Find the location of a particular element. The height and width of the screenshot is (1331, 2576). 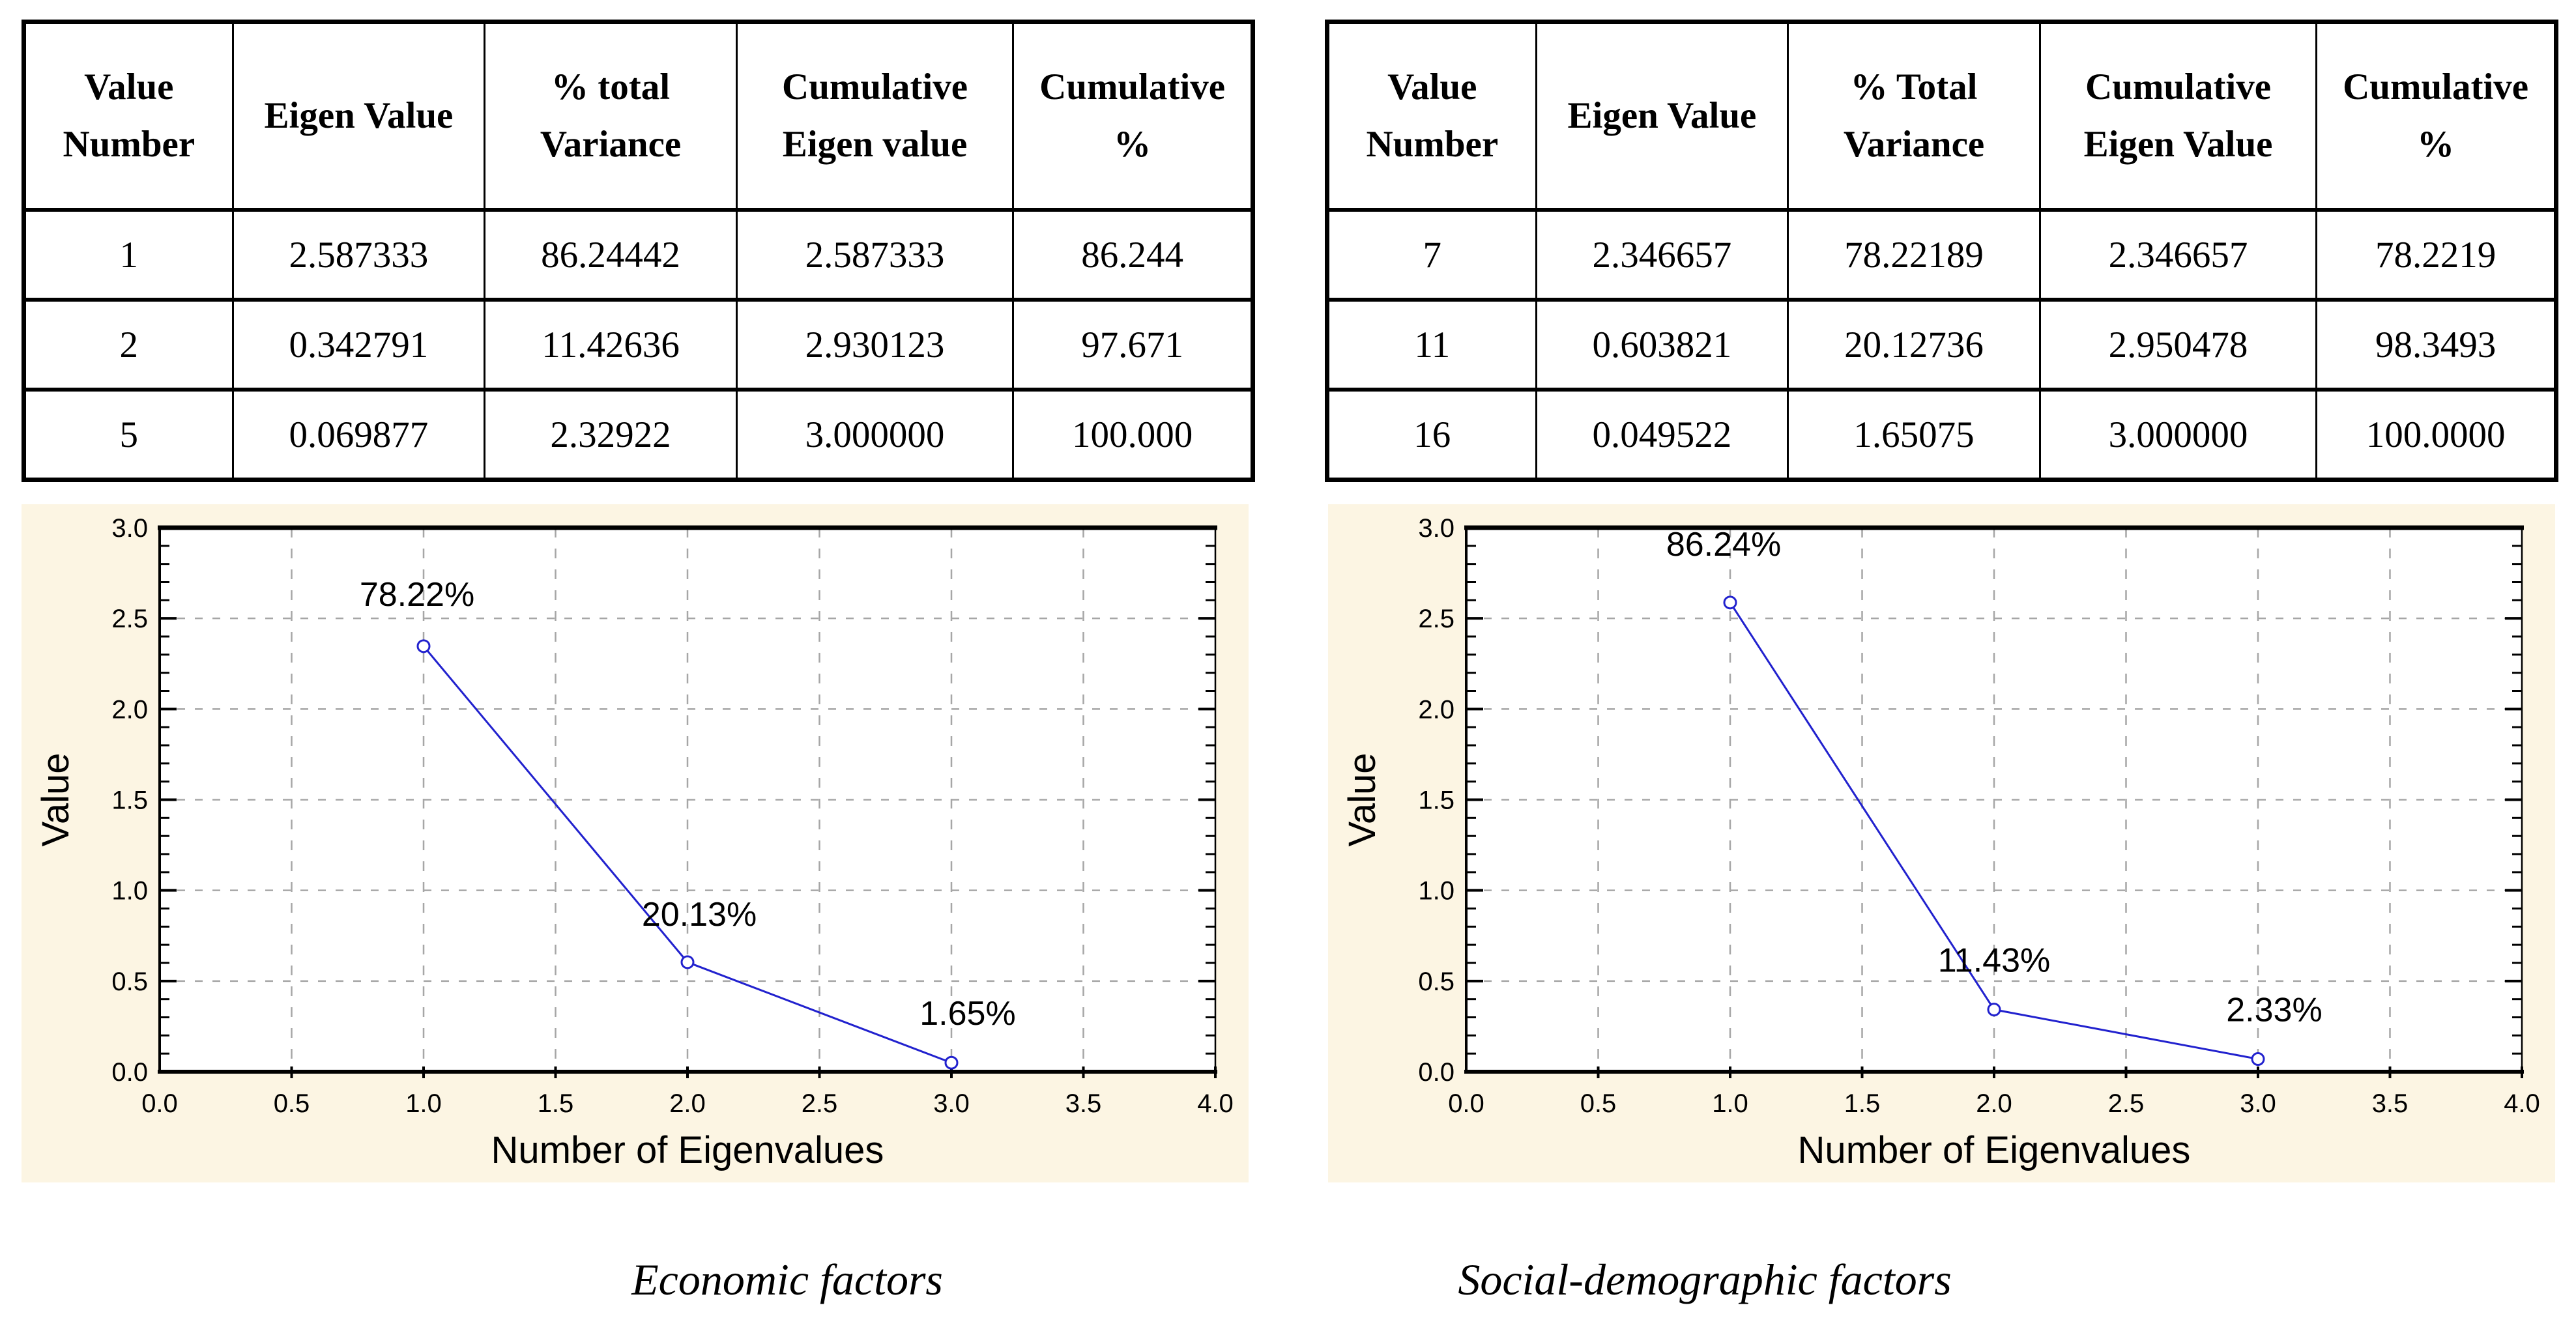

column-header: Eigen Value is located at coordinates (358, 116).